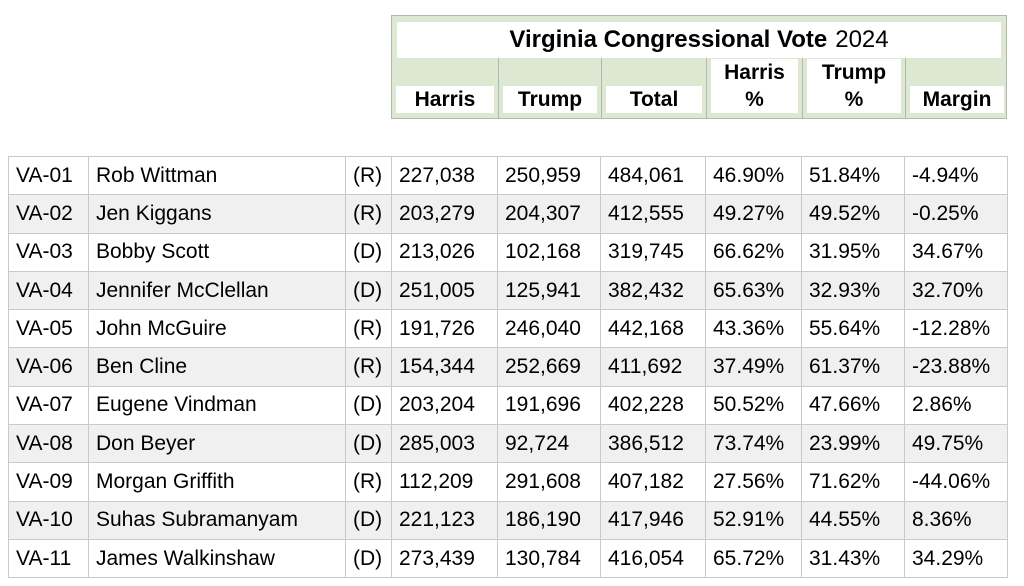  What do you see at coordinates (48, 290) in the screenshot?
I see `cell-district: VA-04` at bounding box center [48, 290].